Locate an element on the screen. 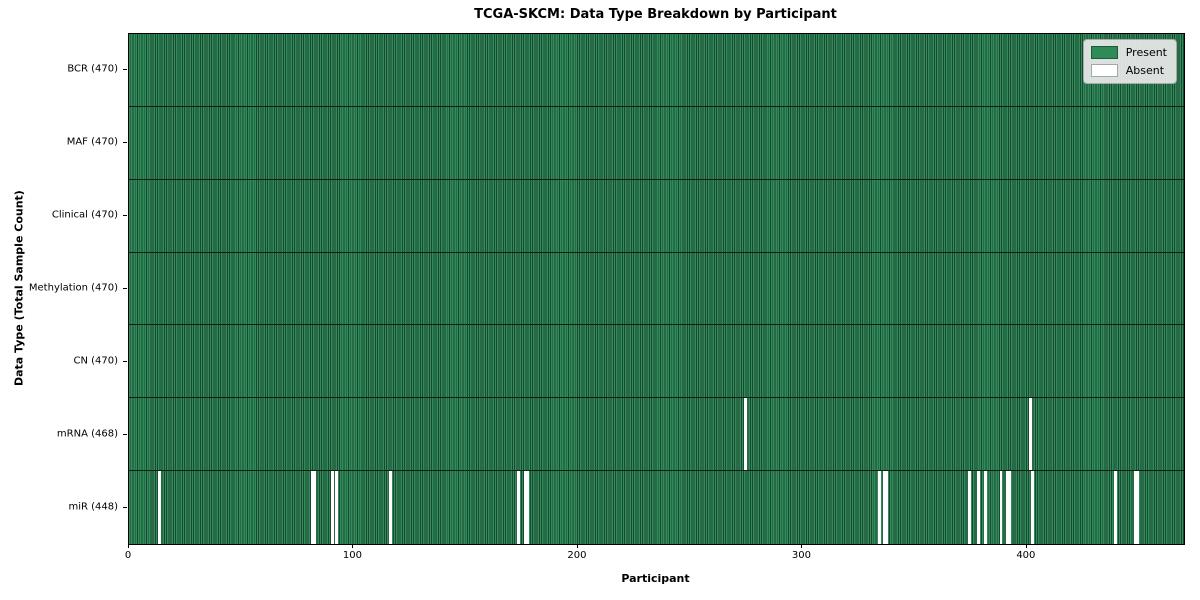  heatmap-row-clinical is located at coordinates (656, 216).